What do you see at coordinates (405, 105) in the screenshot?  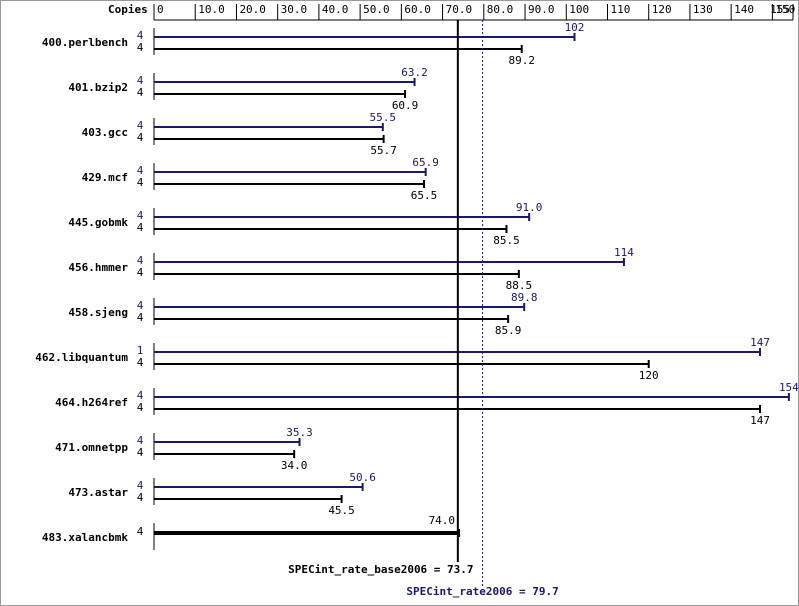 I see `value-label: 60.9` at bounding box center [405, 105].